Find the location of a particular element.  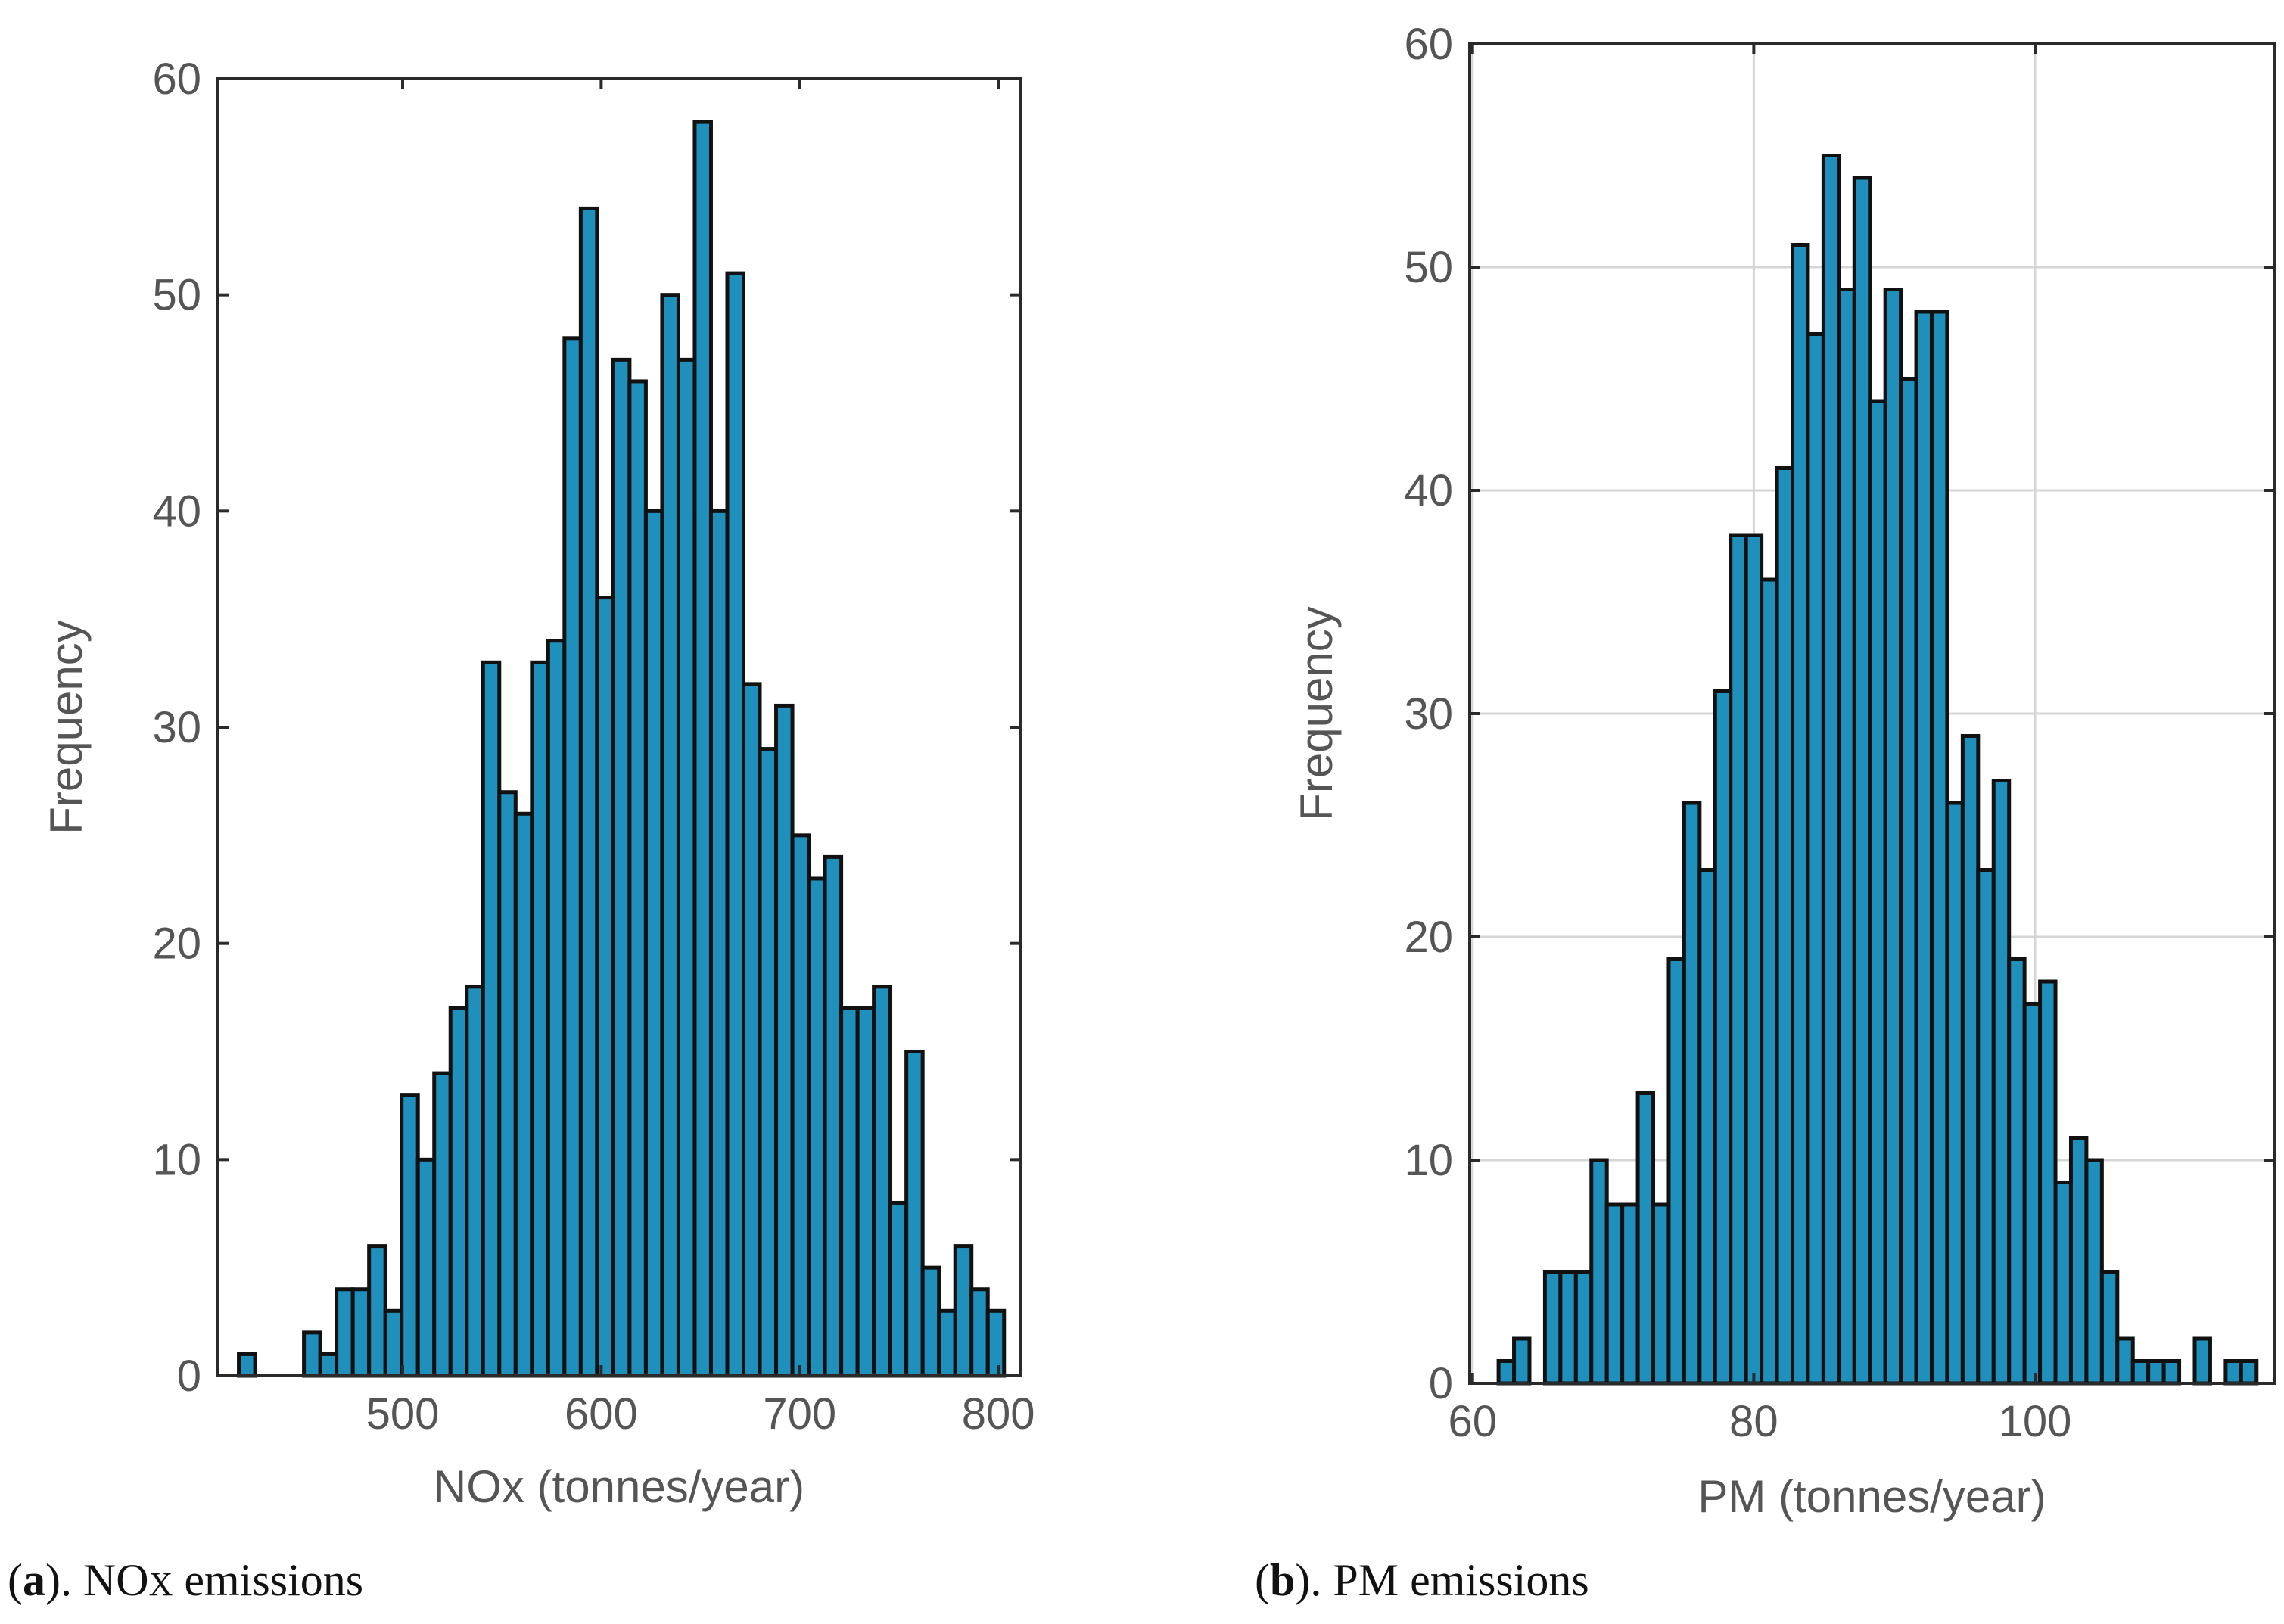

x-tick-label: 60 is located at coordinates (1472, 1421).